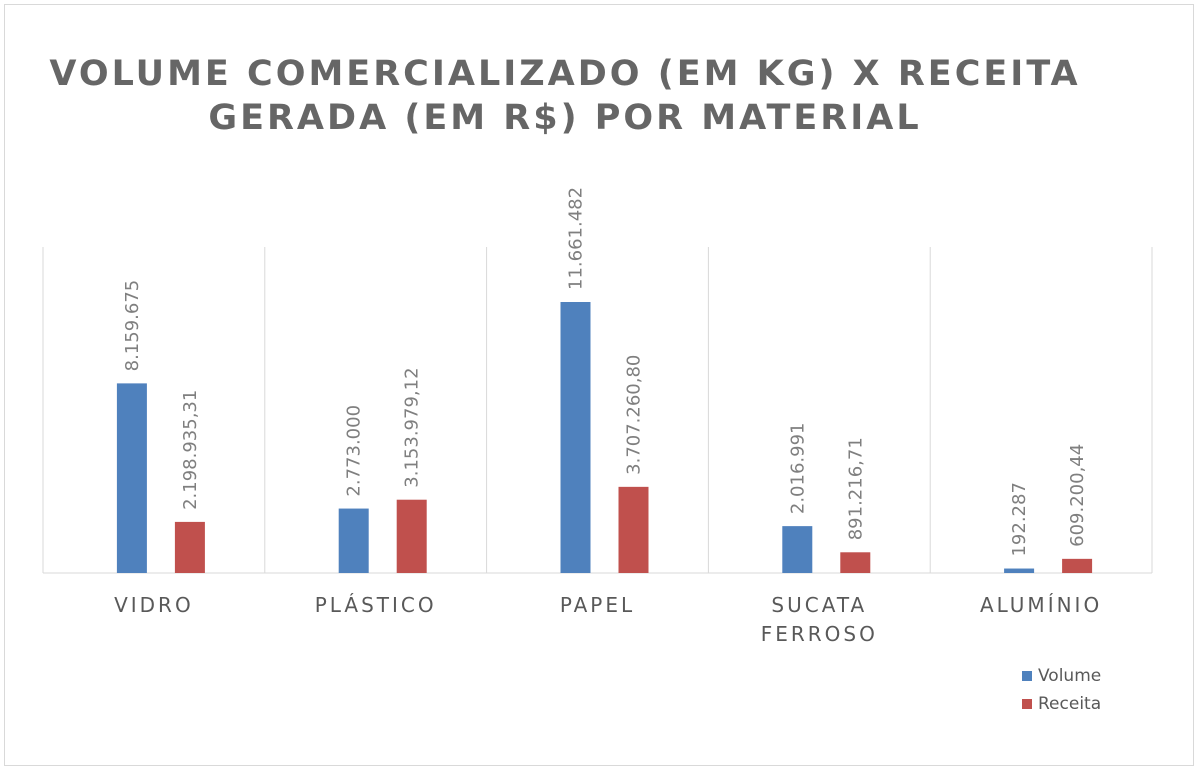 This screenshot has height=771, width=1200. Describe the element at coordinates (1027, 676) in the screenshot. I see `legend-swatch-volume` at that location.